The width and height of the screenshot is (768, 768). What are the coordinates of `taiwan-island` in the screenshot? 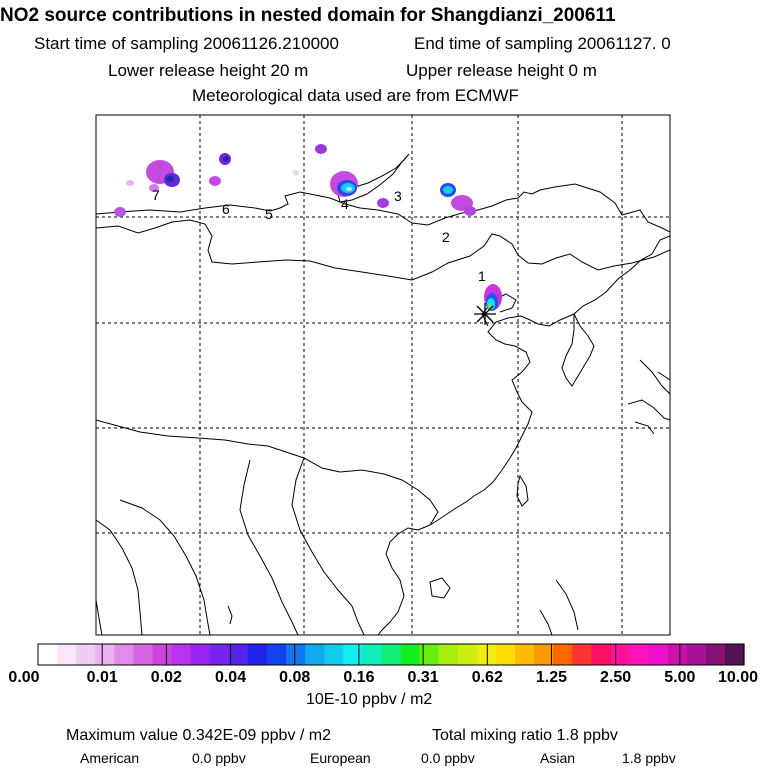 It's located at (522, 490).